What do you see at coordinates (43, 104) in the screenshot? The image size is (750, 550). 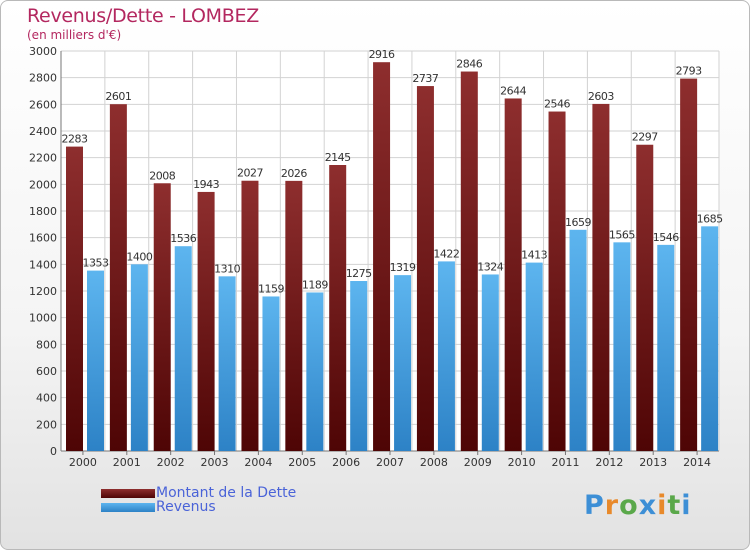 I see `y-tick-label: 2600` at bounding box center [43, 104].